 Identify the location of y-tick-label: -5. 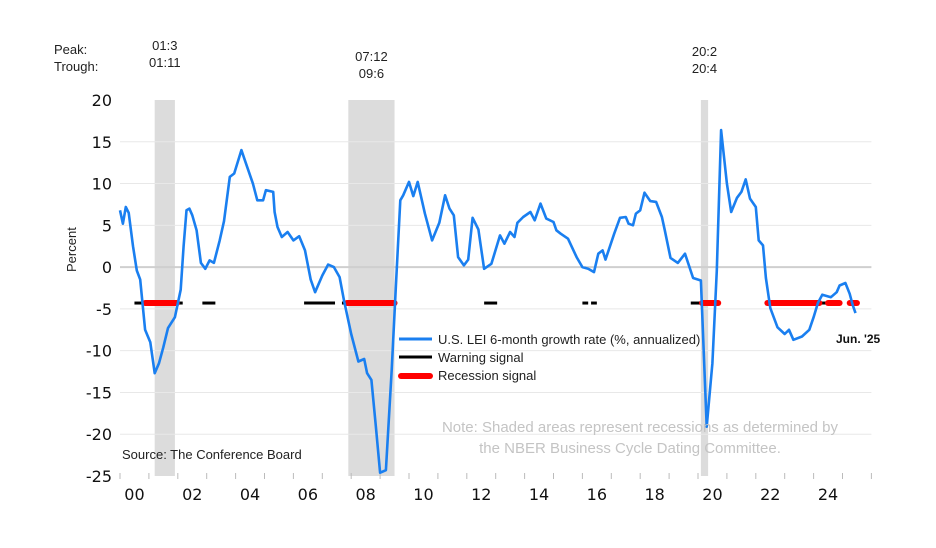
(104, 309).